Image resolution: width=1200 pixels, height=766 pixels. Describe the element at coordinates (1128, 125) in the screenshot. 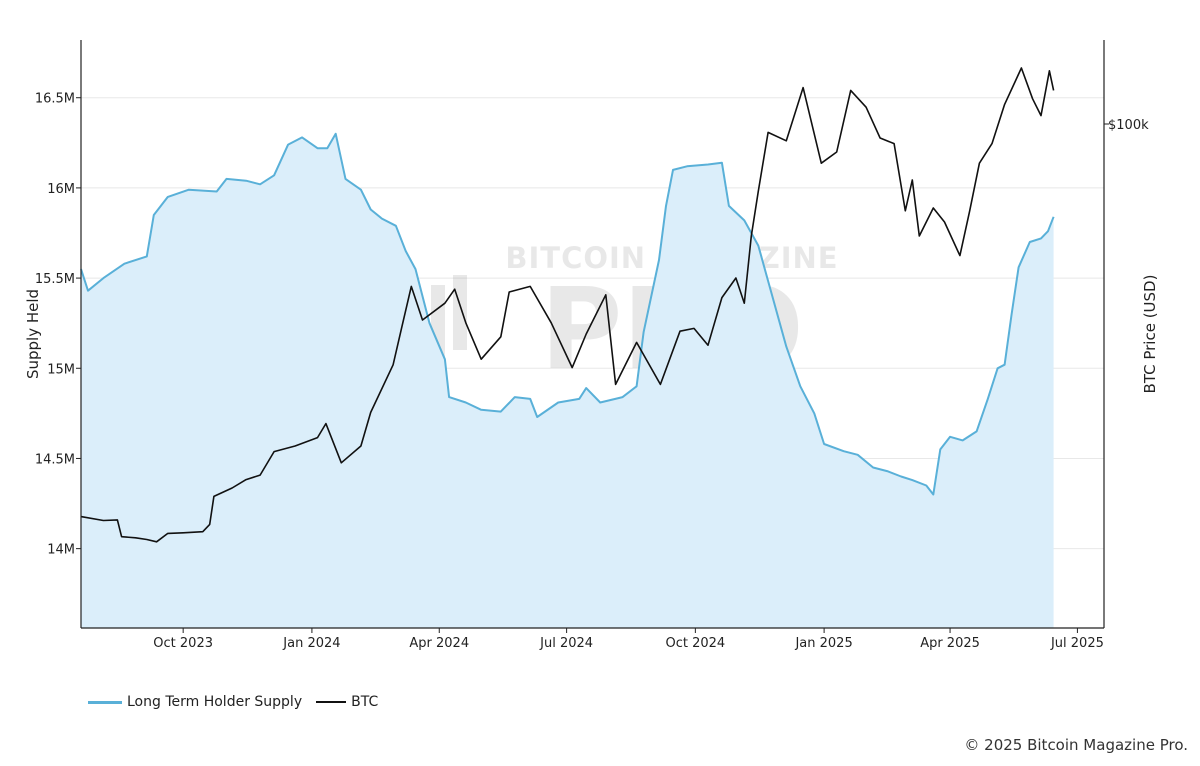

I see `y2-tick-label: $100k` at that location.